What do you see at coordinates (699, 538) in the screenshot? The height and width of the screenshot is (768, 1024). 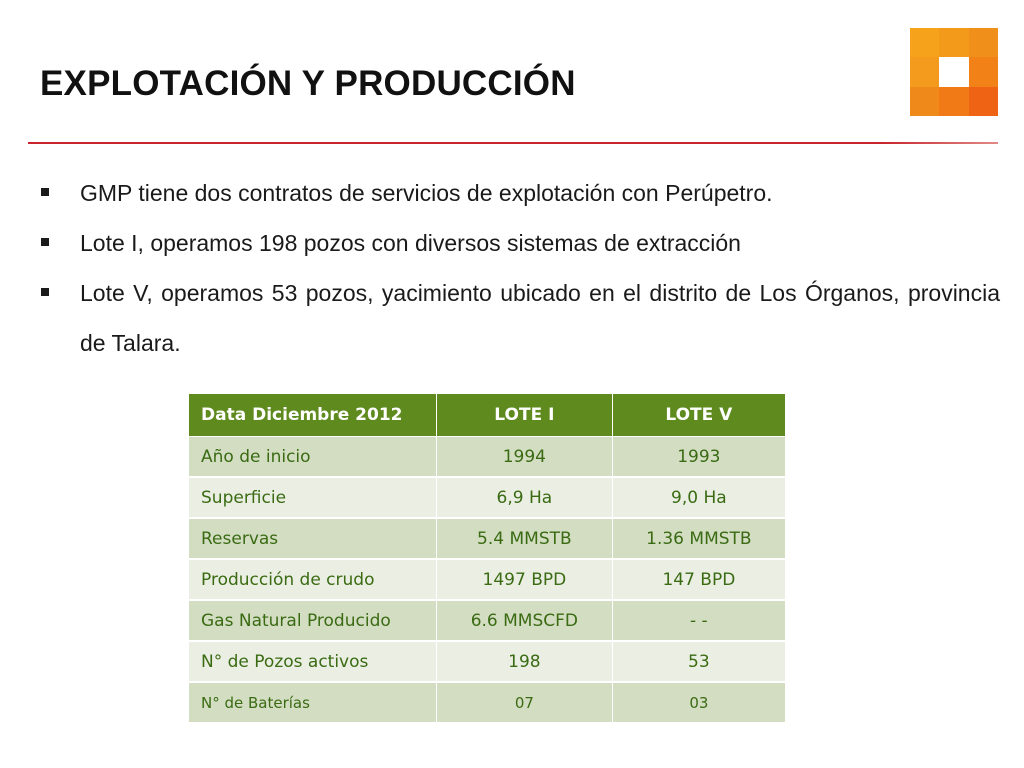 I see `table-cell: 1.36 MMSTB` at bounding box center [699, 538].